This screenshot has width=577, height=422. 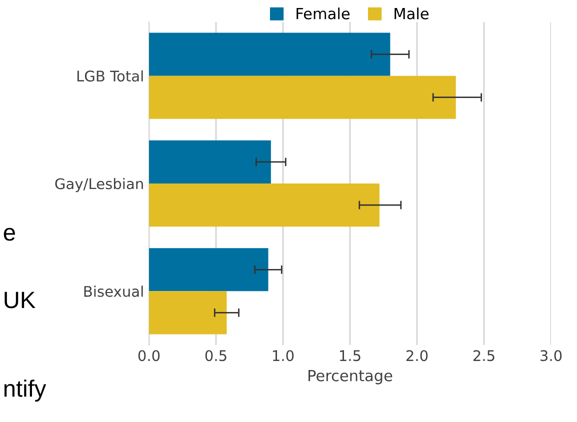 I want to click on legend-label: Male, so click(x=411, y=14).